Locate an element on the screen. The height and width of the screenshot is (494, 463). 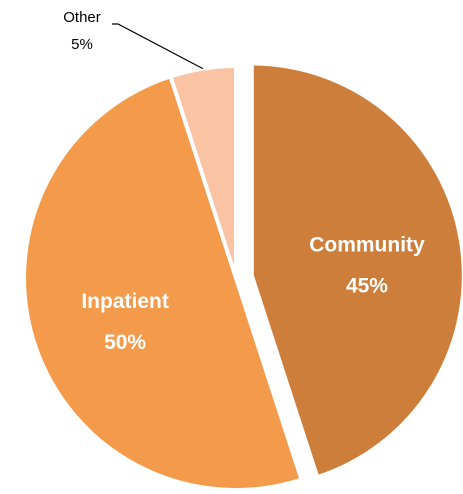
slice-label-other: Other is located at coordinates (82, 17).